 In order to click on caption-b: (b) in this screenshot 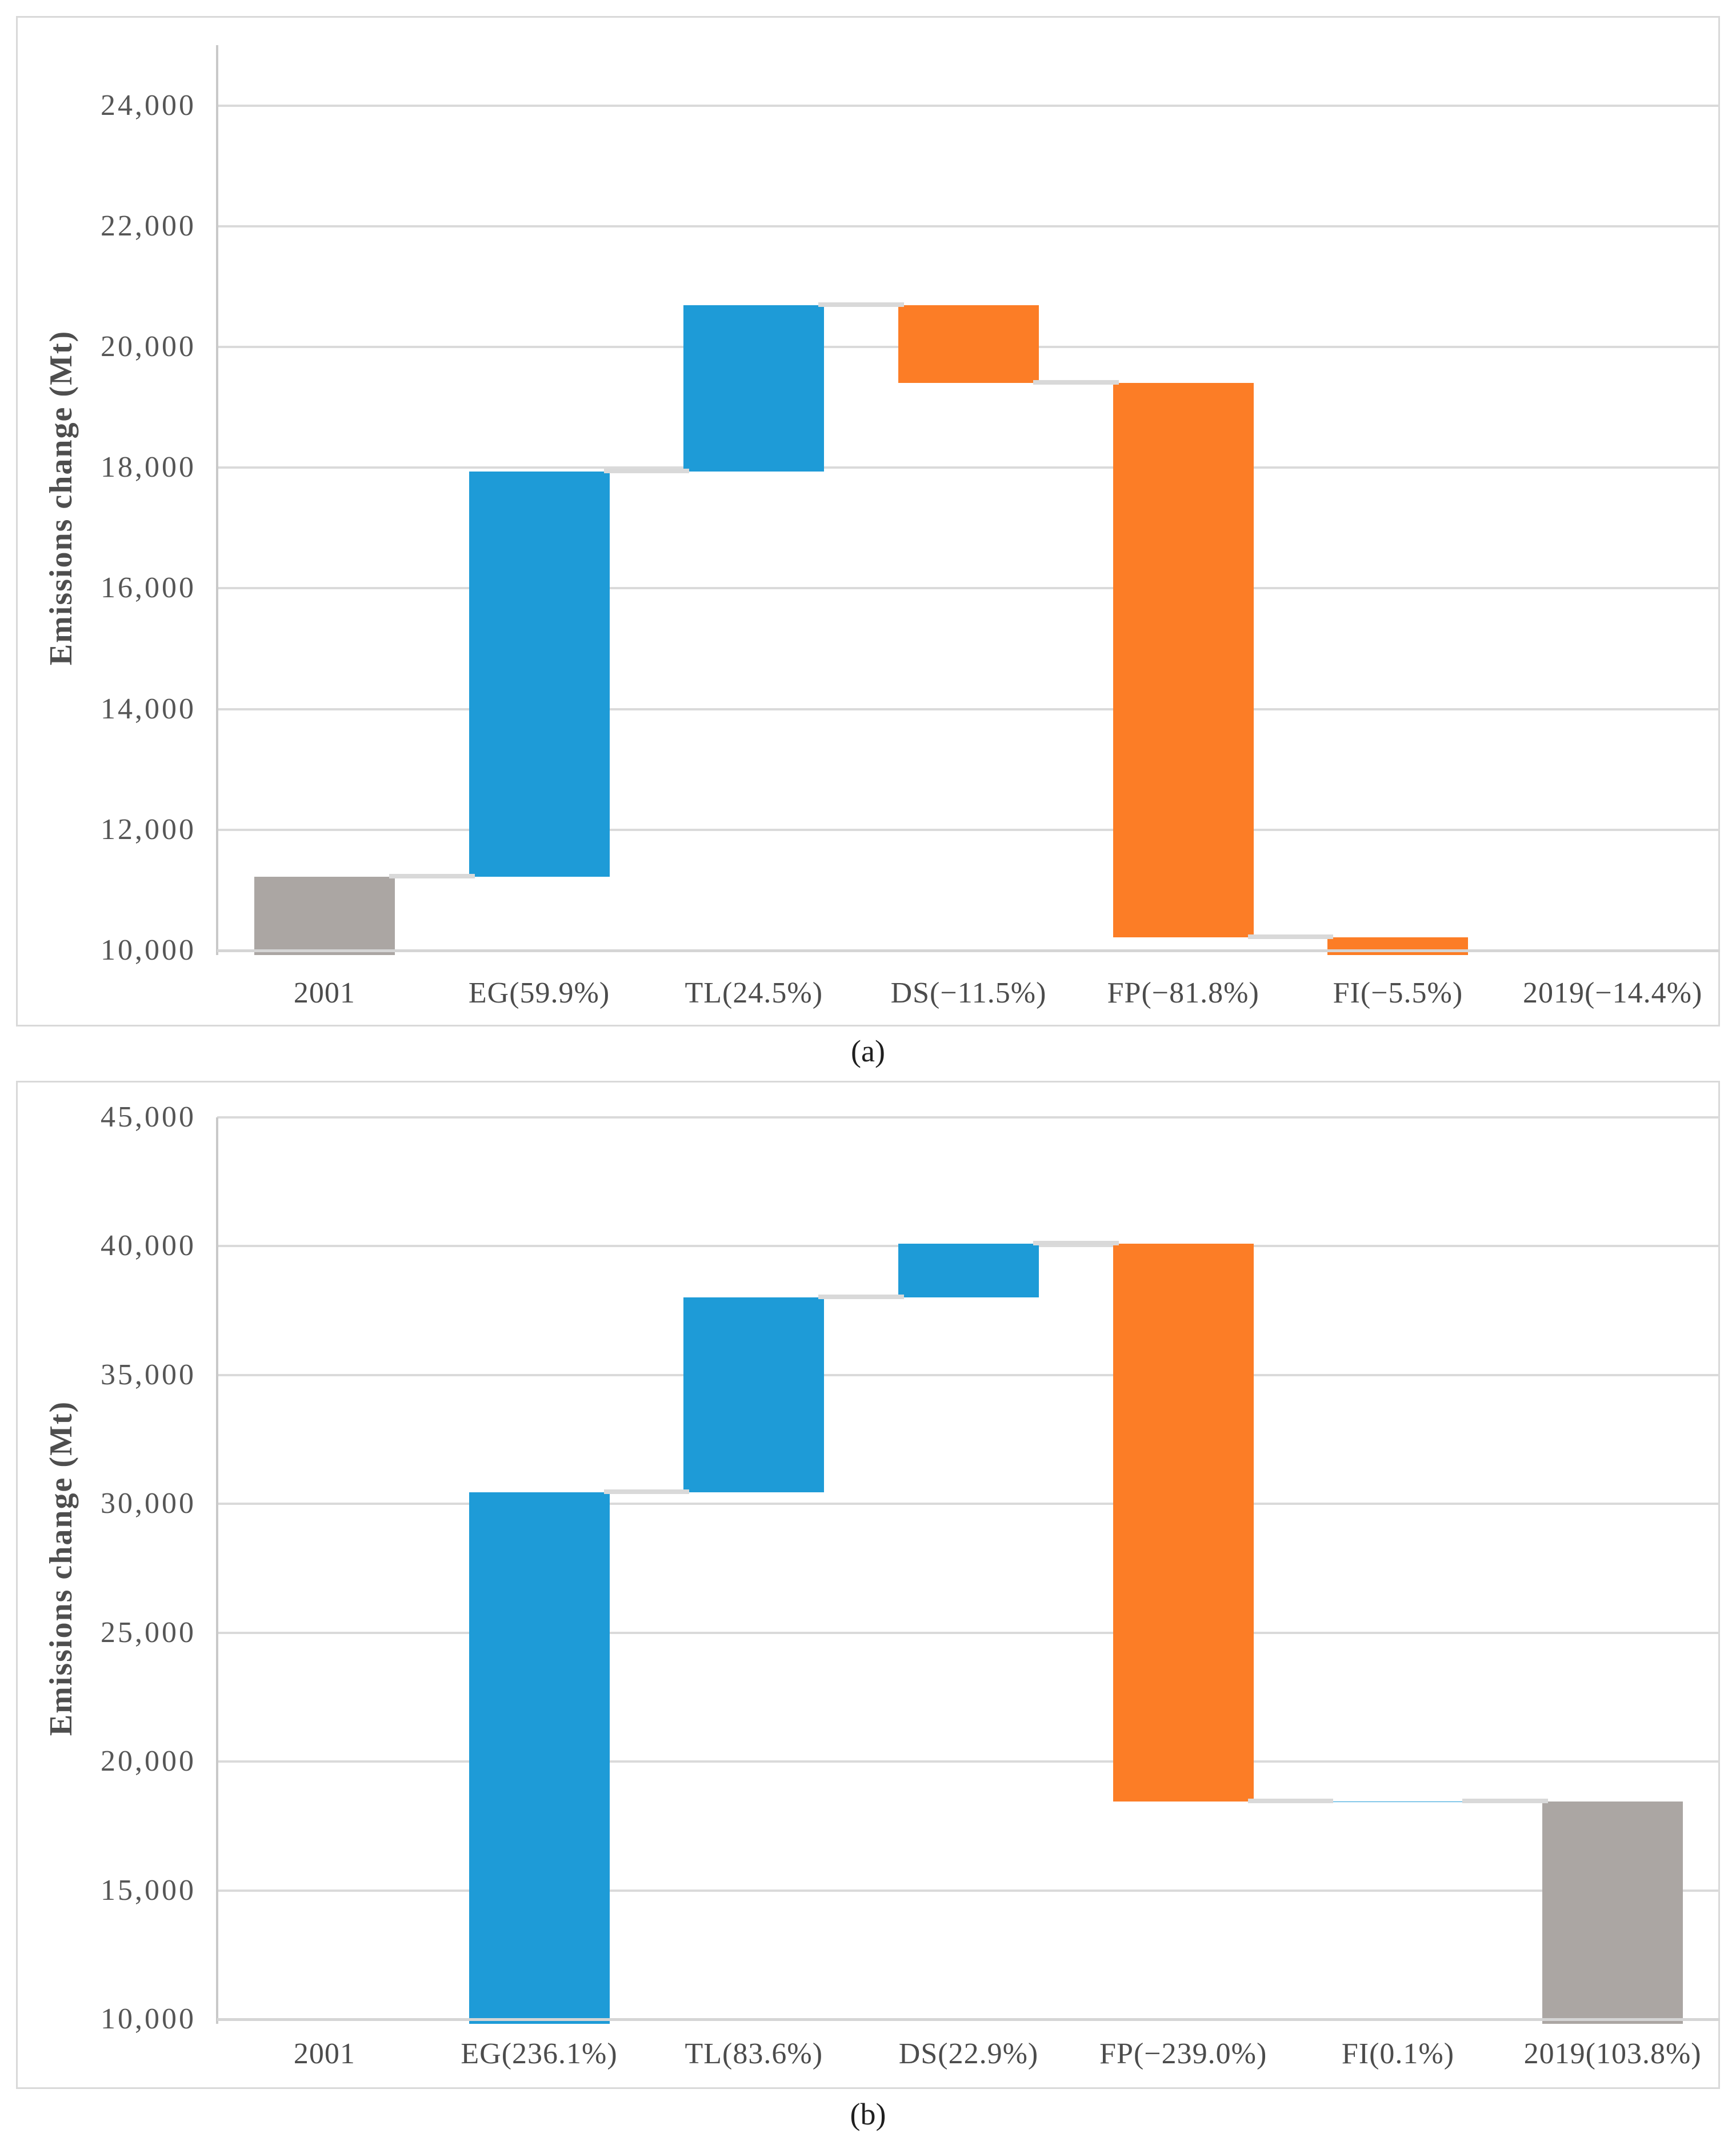, I will do `click(868, 2114)`.